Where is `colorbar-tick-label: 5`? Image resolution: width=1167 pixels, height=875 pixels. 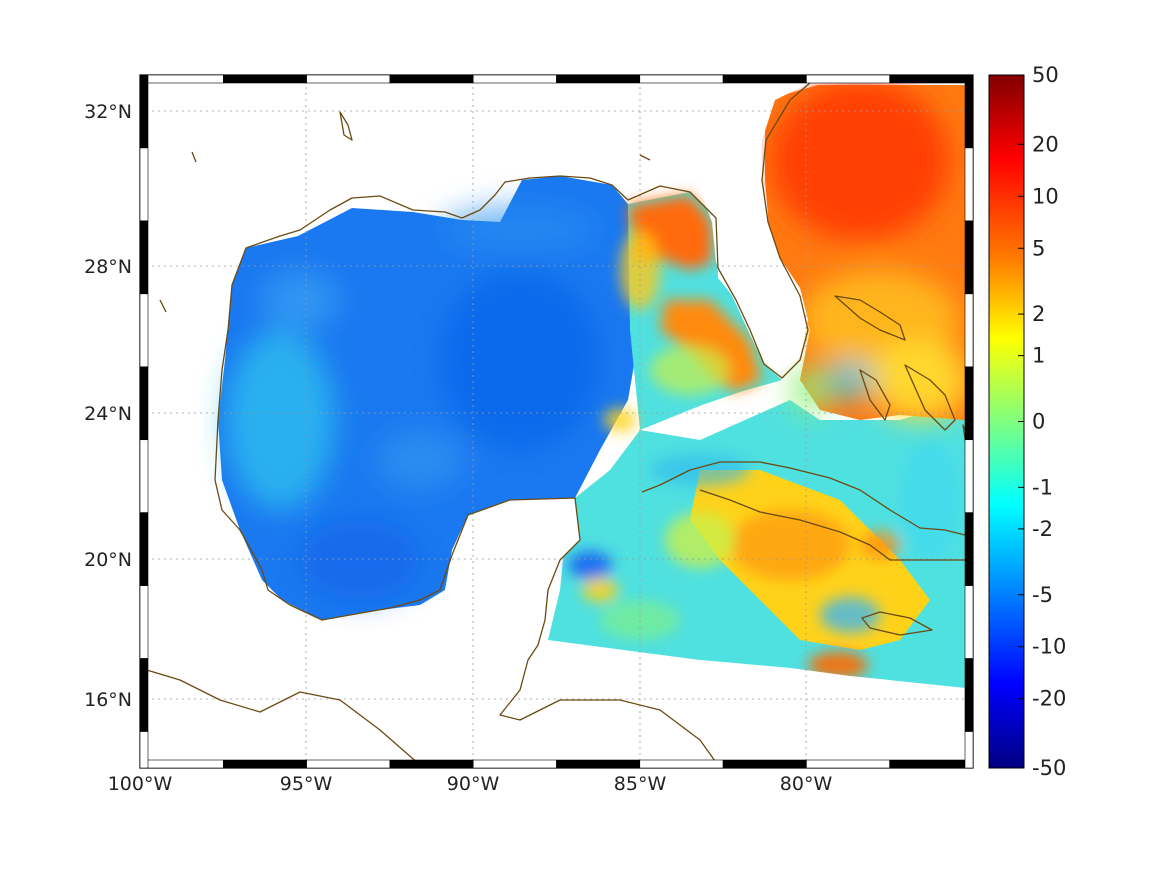
colorbar-tick-label: 5 is located at coordinates (1038, 248).